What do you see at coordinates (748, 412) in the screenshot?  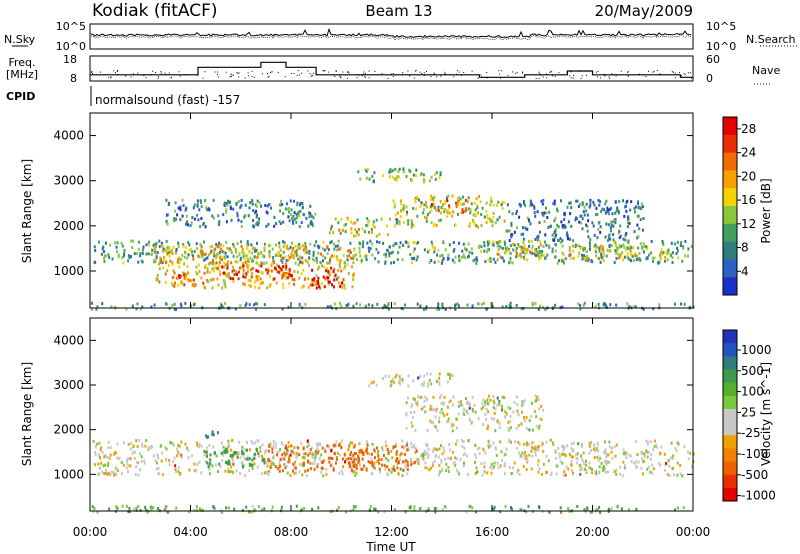 I see `velocity-colorbar-tick-label: 25` at bounding box center [748, 412].